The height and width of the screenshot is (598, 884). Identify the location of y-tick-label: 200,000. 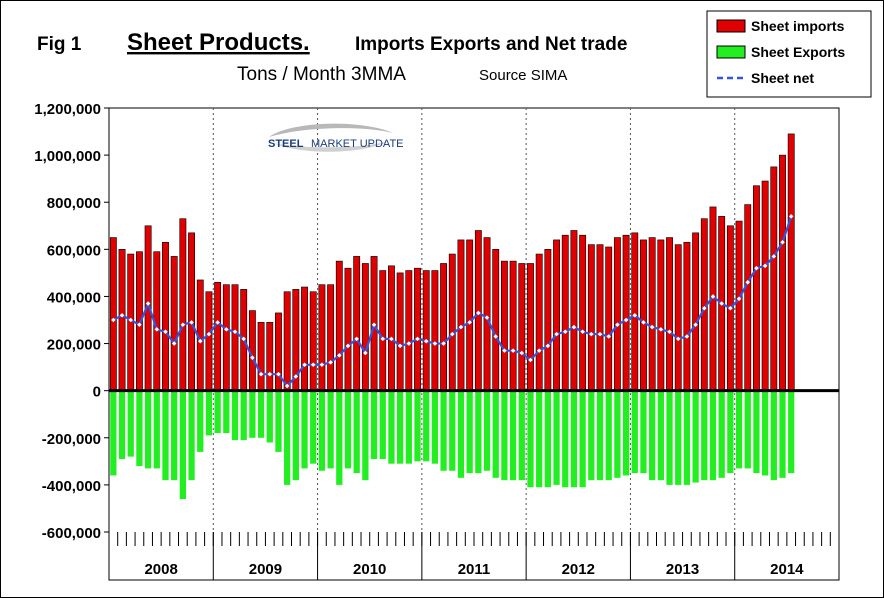
(74, 345).